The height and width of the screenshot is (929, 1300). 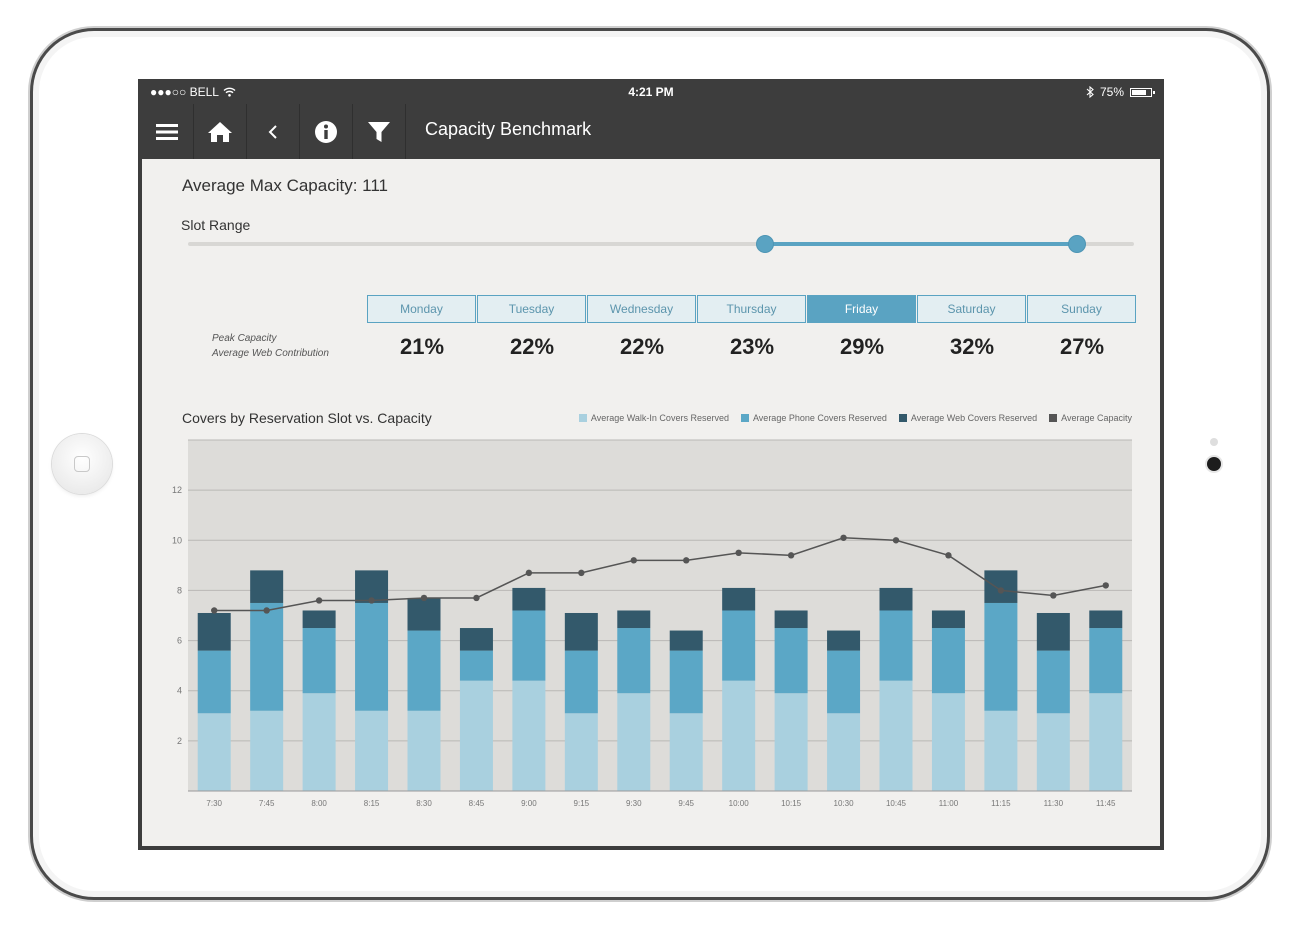 I want to click on filter-icon, so click(x=379, y=131).